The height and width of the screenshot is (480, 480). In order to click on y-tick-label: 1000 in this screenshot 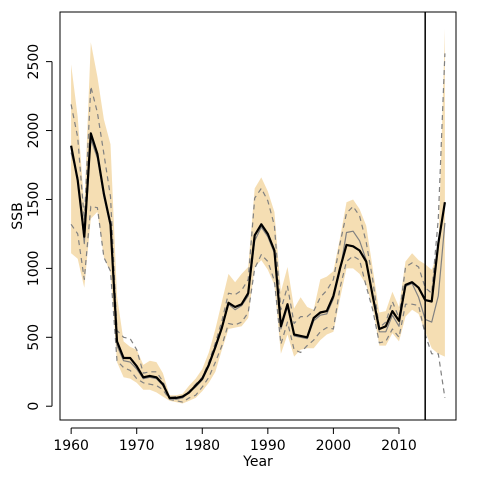, I will do `click(34, 269)`.